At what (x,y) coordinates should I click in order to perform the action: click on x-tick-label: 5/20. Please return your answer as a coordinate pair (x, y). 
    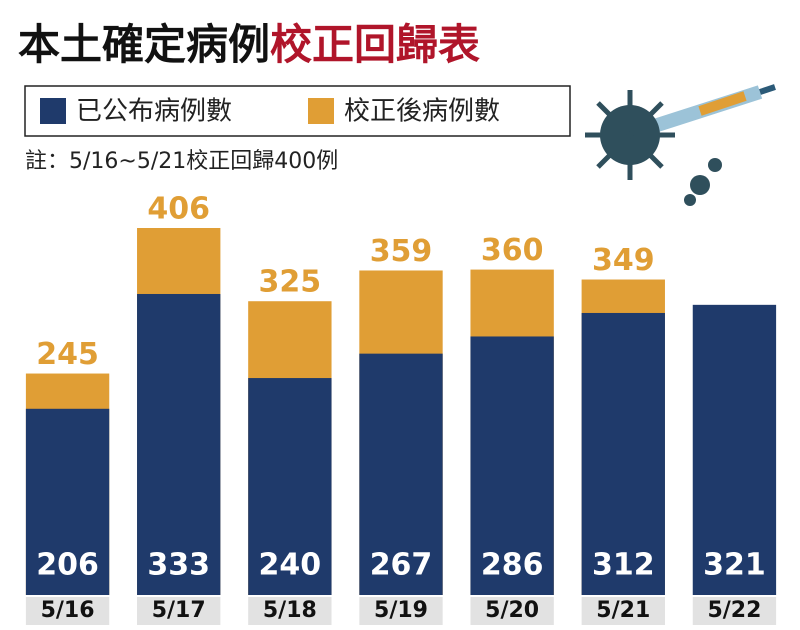
    Looking at the image, I should click on (512, 610).